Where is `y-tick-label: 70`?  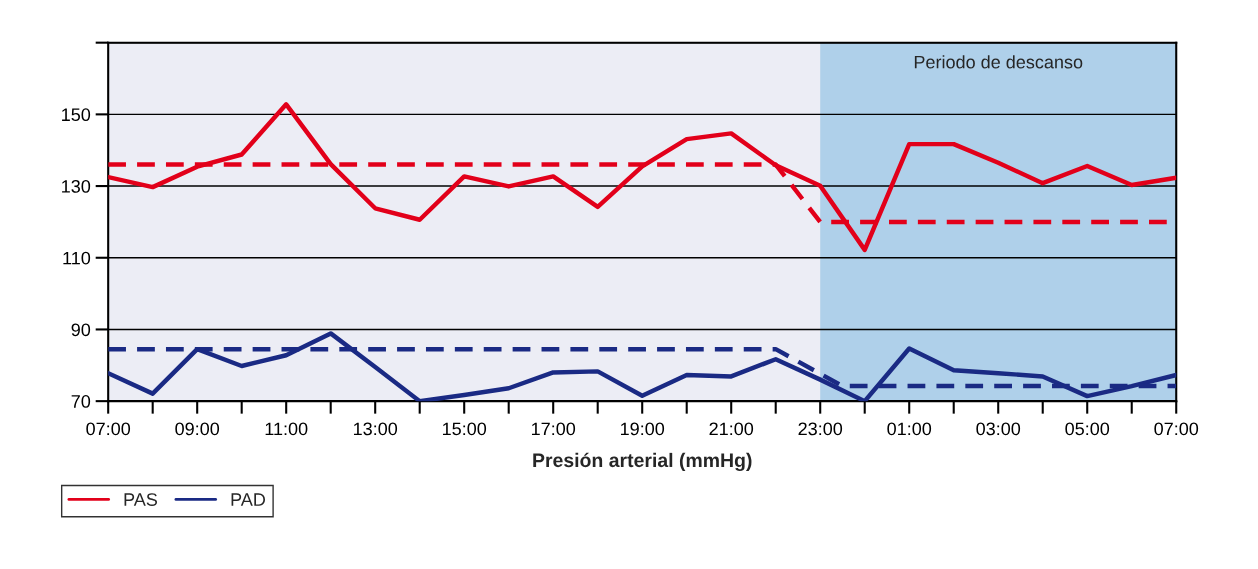 y-tick-label: 70 is located at coordinates (81, 401).